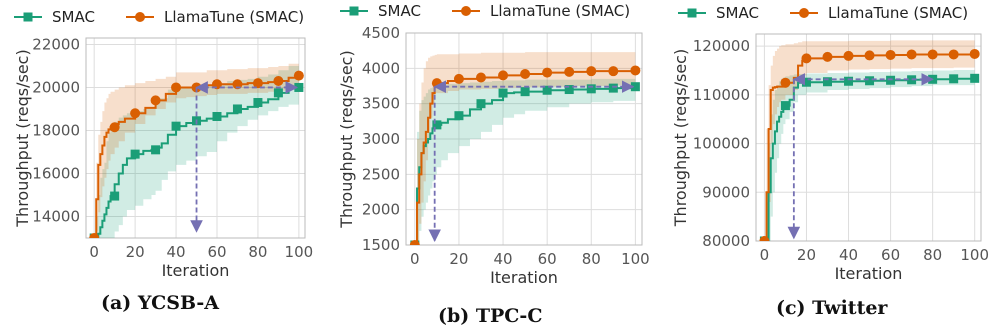 The height and width of the screenshot is (332, 995). Describe the element at coordinates (56, 130) in the screenshot. I see `y-tick-label: 18000` at that location.